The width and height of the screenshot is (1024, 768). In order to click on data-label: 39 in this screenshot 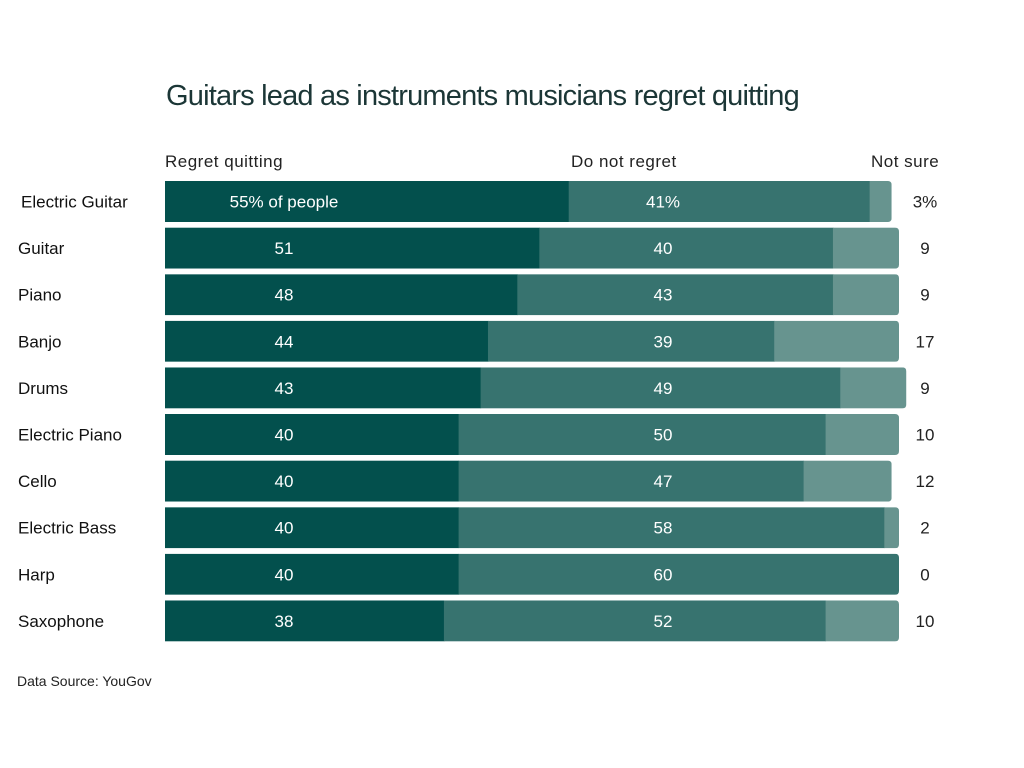, I will do `click(663, 341)`.